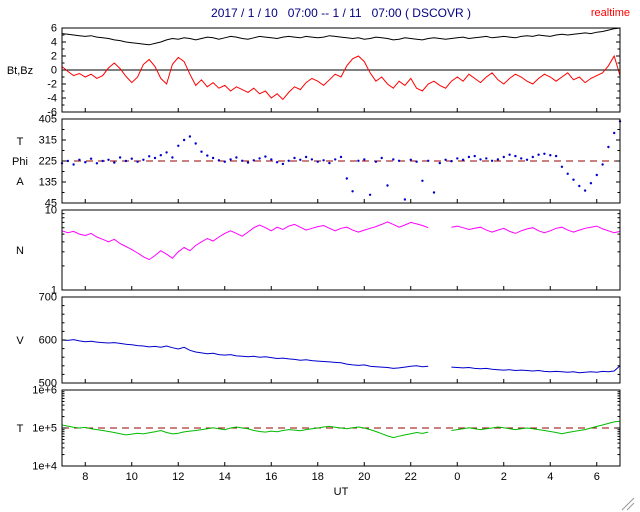 The height and width of the screenshot is (512, 640). Describe the element at coordinates (44, 429) in the screenshot. I see `y-tick-label: 1e+5` at that location.